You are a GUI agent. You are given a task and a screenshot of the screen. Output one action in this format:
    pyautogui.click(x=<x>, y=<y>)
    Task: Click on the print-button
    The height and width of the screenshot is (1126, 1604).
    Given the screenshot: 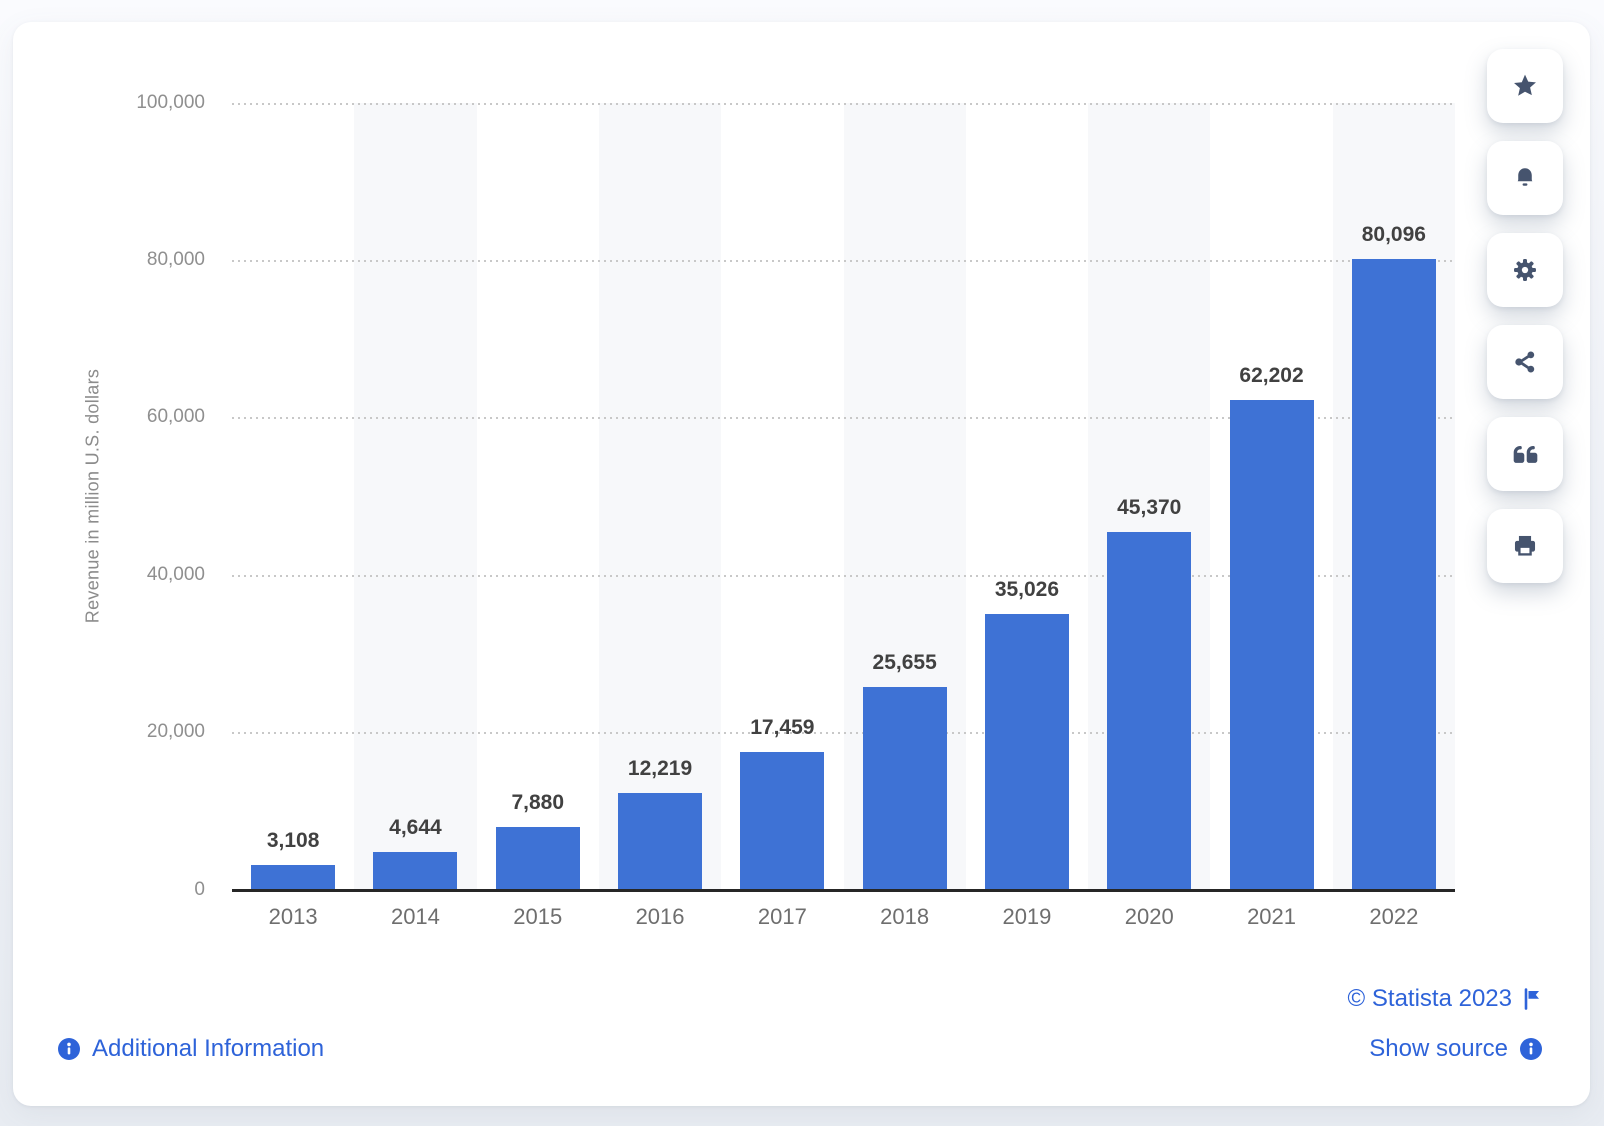 What is the action you would take?
    pyautogui.click(x=1525, y=546)
    